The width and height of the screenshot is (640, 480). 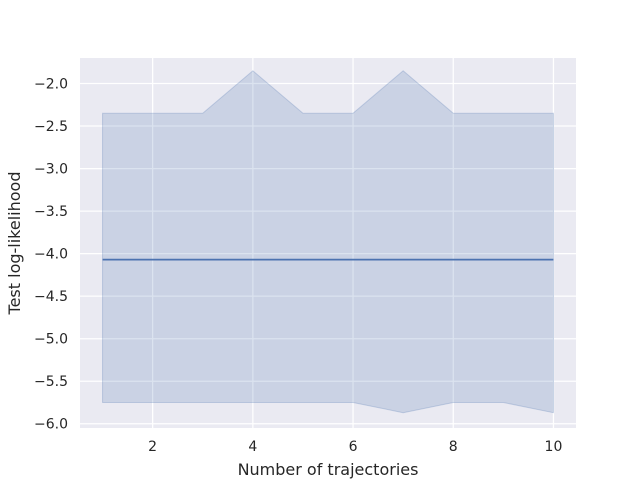 I want to click on x-tick-label: 10, so click(x=554, y=447).